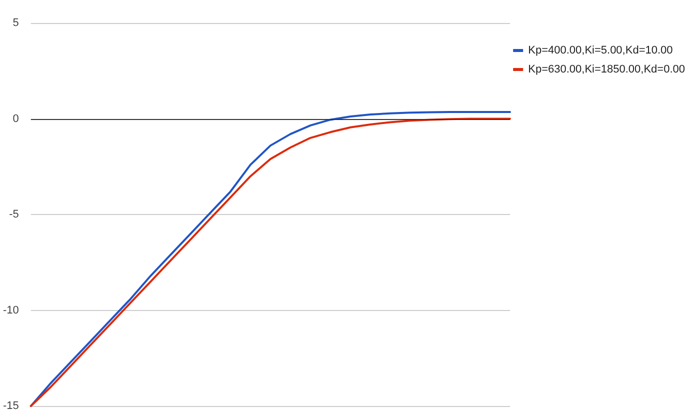  Describe the element at coordinates (15, 118) in the screenshot. I see `y-tick-label: 0` at that location.